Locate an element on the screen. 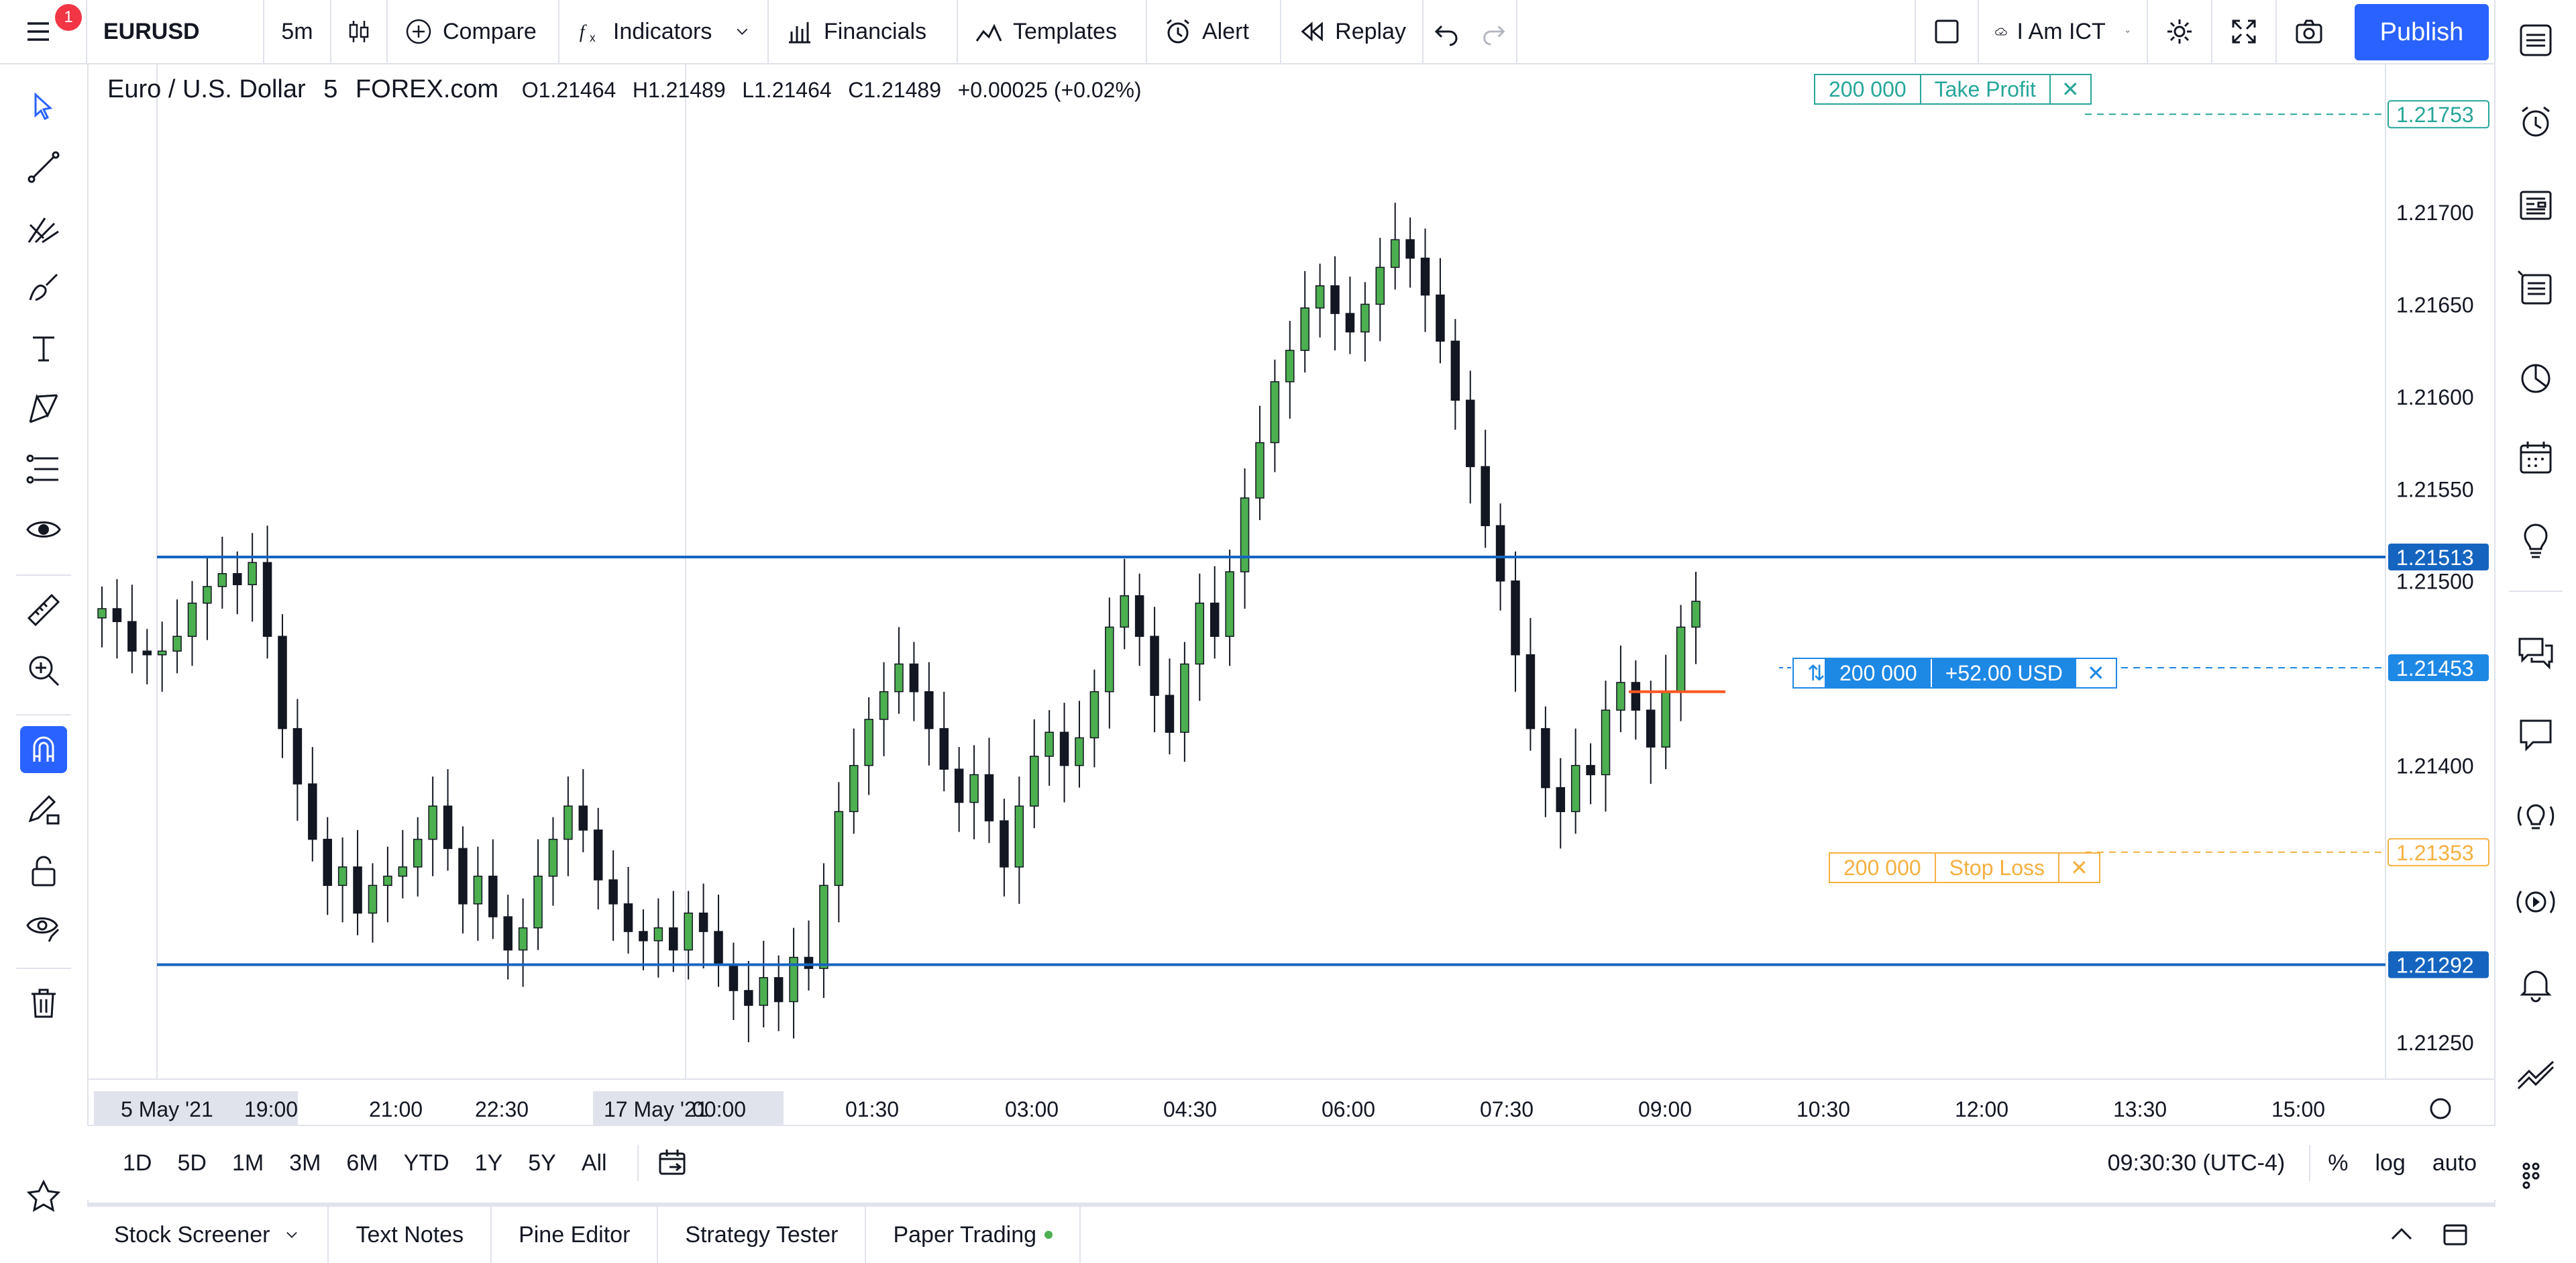 This screenshot has width=2576, height=1263. auto-scale-toggle: auto is located at coordinates (2454, 1163).